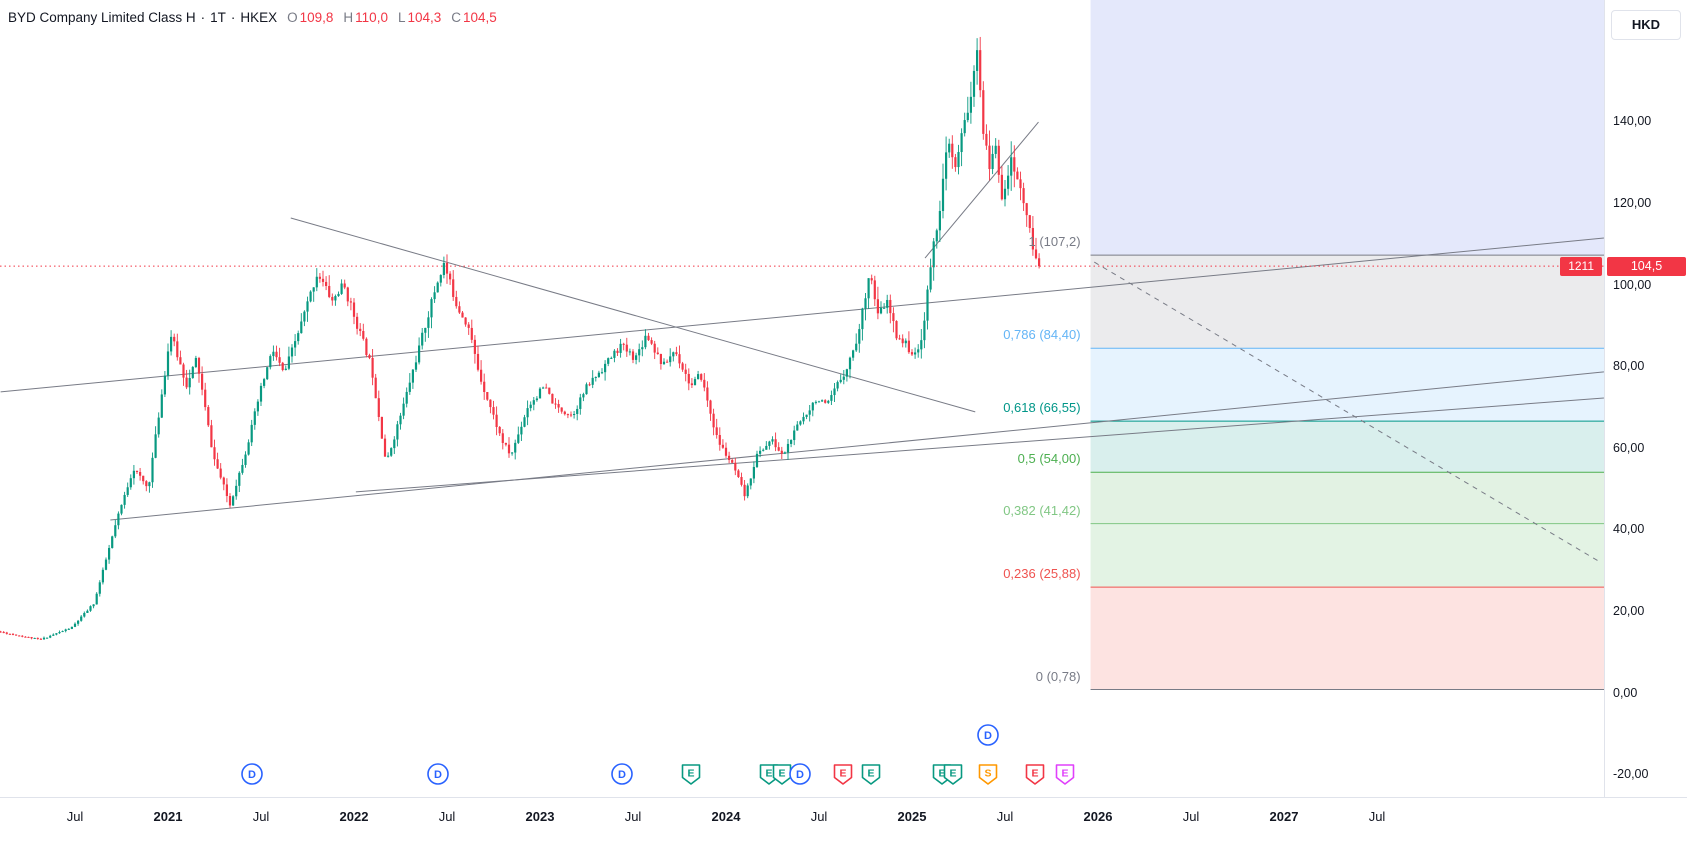 This screenshot has height=844, width=1687. I want to click on price-axis-label: 0,00, so click(1625, 692).